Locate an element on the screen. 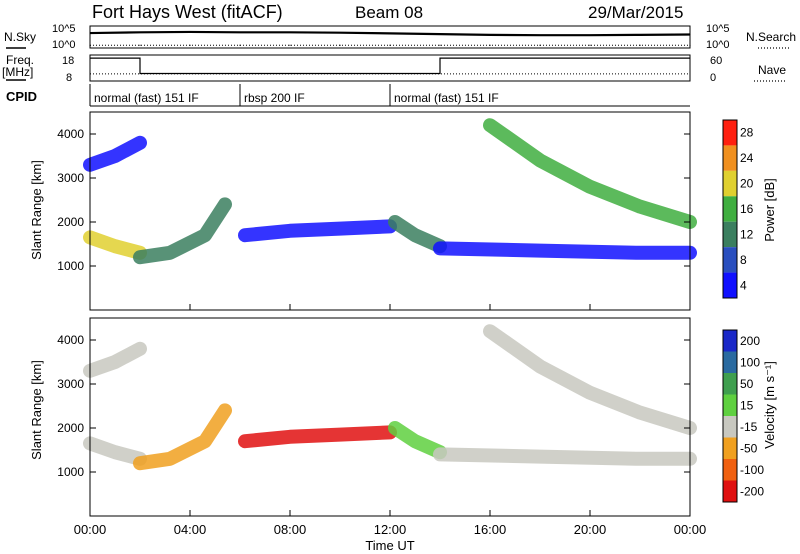 This screenshot has width=800, height=554. freq-unit-label: [MHz] is located at coordinates (17, 72).